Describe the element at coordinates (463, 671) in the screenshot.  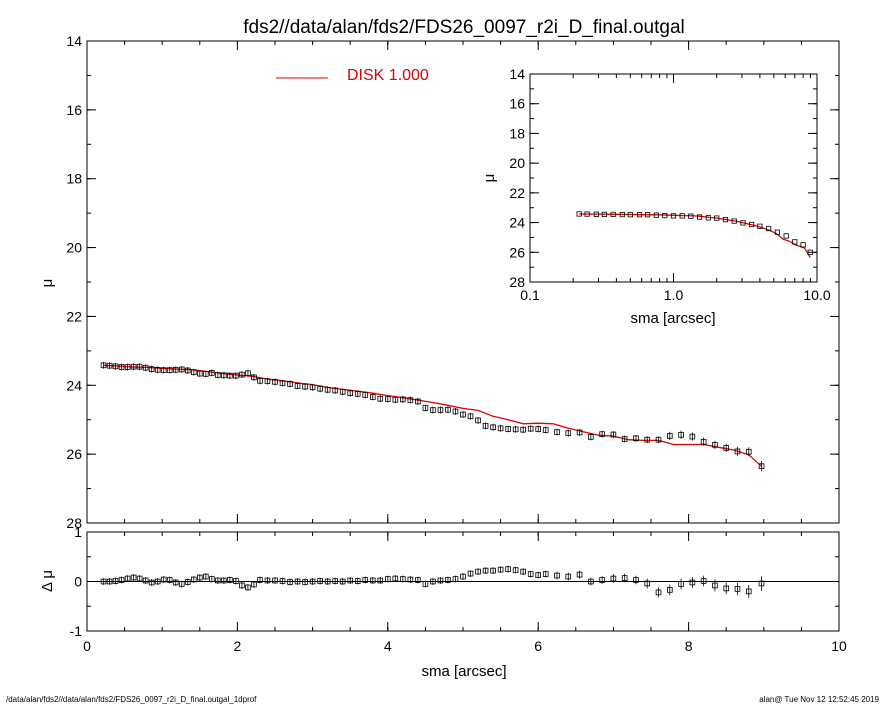
I see `main-x-axis-label: sma [arcsec]` at that location.